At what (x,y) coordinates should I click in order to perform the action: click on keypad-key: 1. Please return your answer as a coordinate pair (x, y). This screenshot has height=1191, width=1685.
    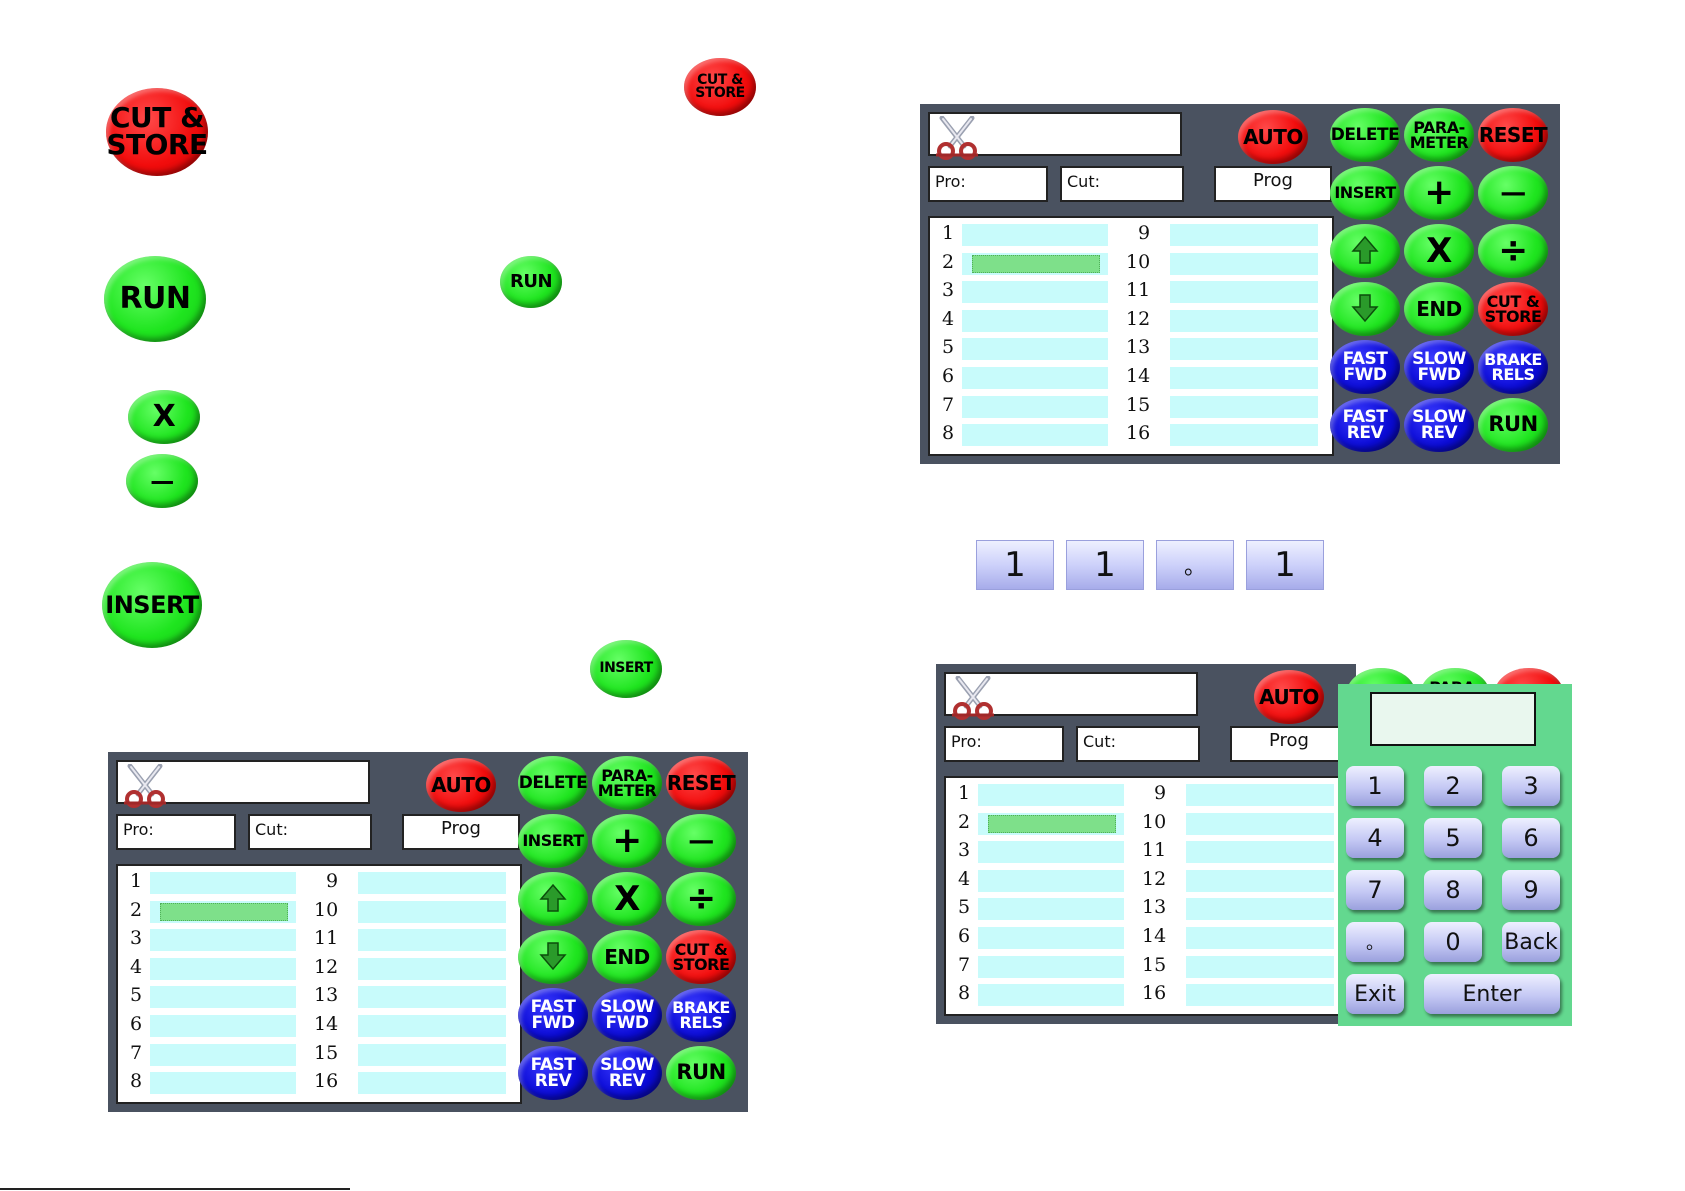
    Looking at the image, I should click on (1375, 786).